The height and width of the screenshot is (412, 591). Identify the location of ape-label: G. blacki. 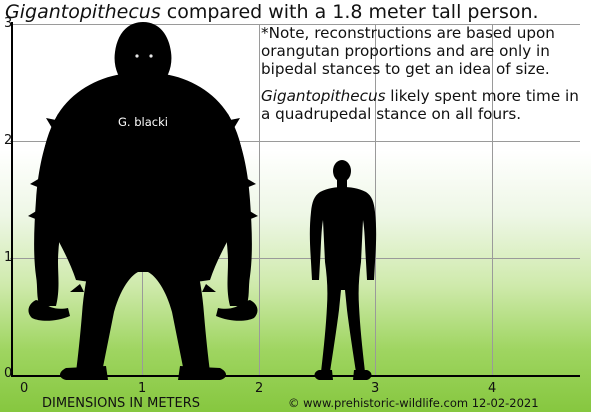
(143, 122).